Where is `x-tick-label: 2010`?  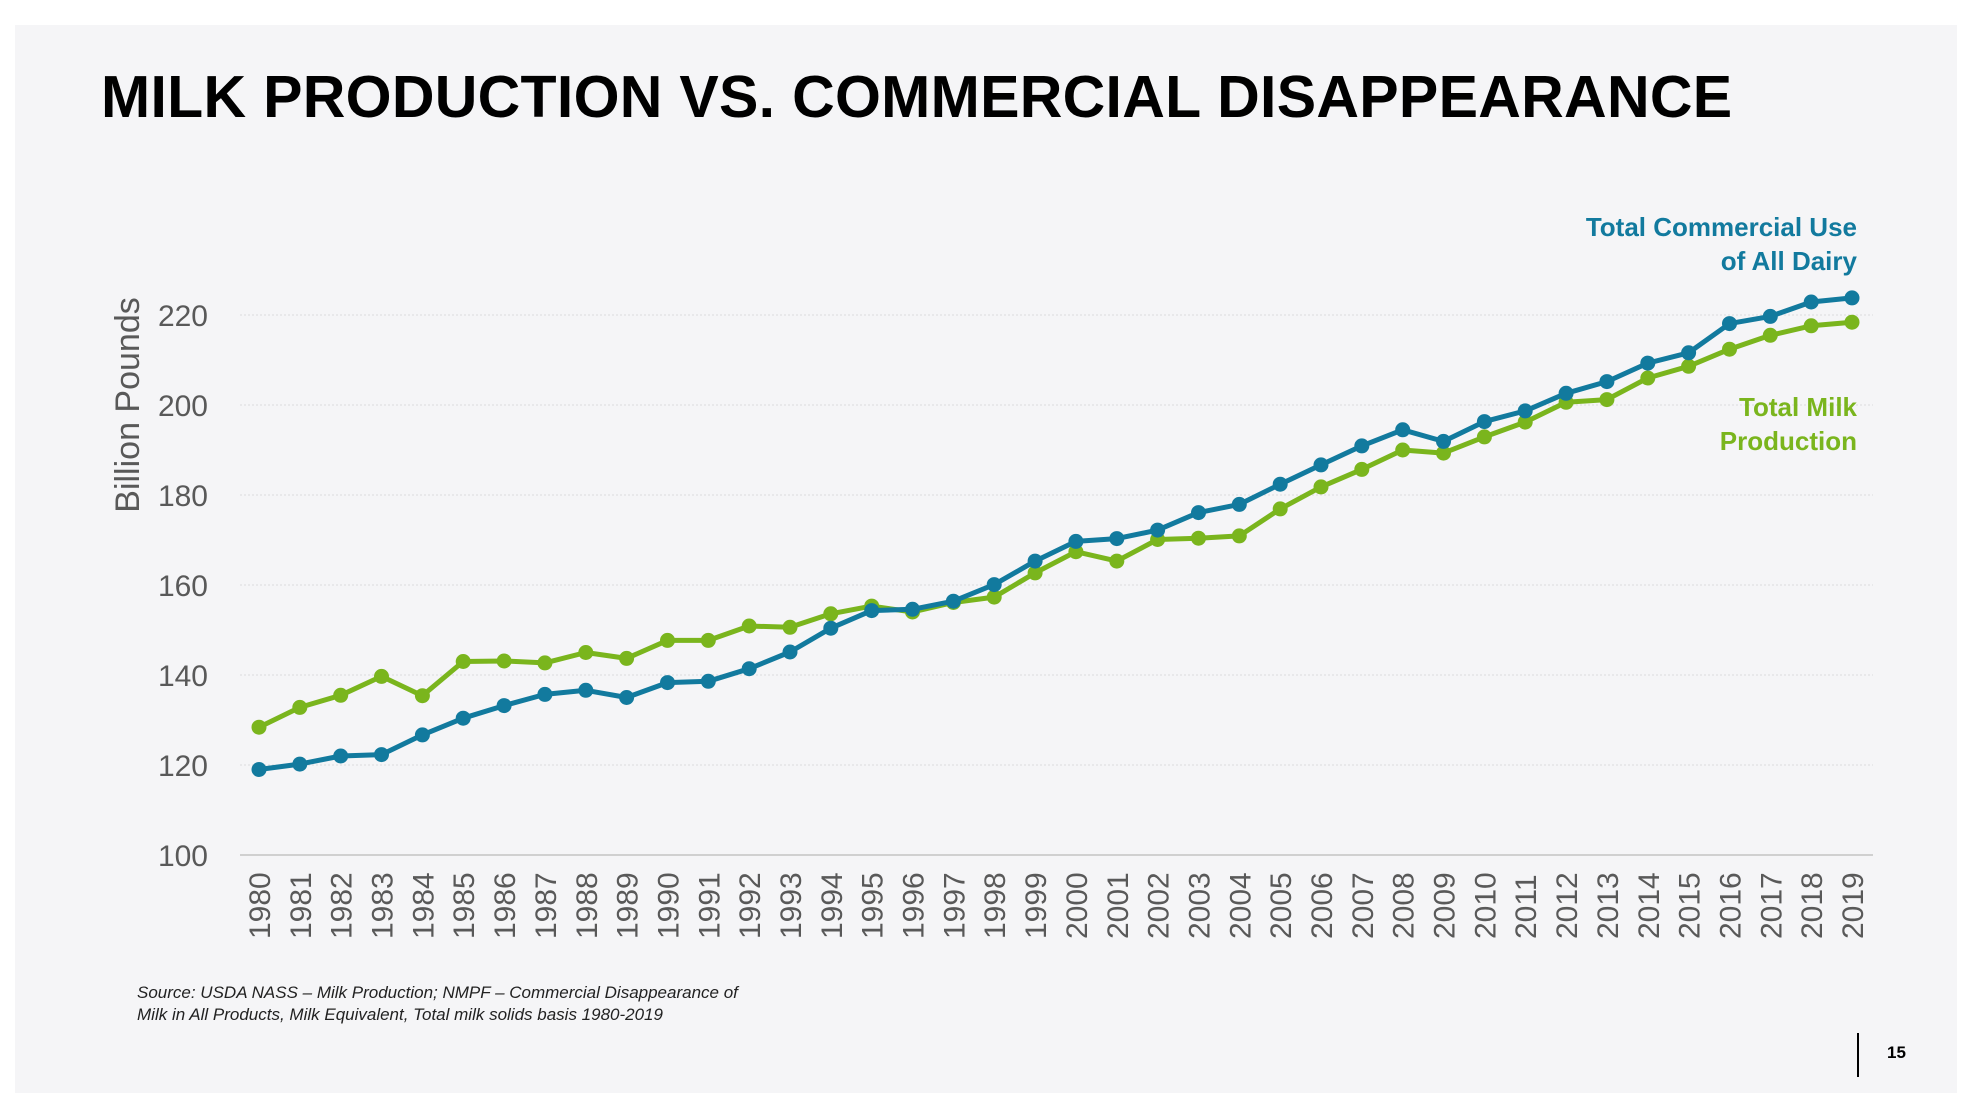 x-tick-label: 2010 is located at coordinates (1485, 905).